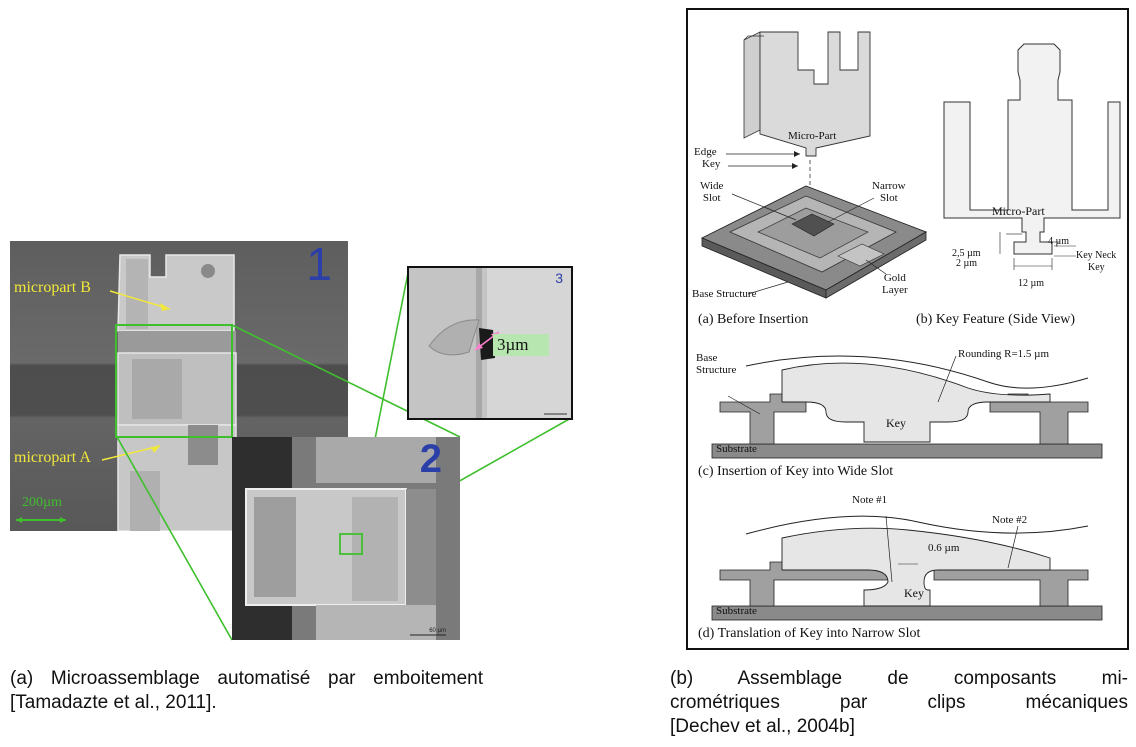 Image resolution: width=1136 pixels, height=747 pixels. What do you see at coordinates (52, 457) in the screenshot?
I see `micropart-a-label: micropart A` at bounding box center [52, 457].